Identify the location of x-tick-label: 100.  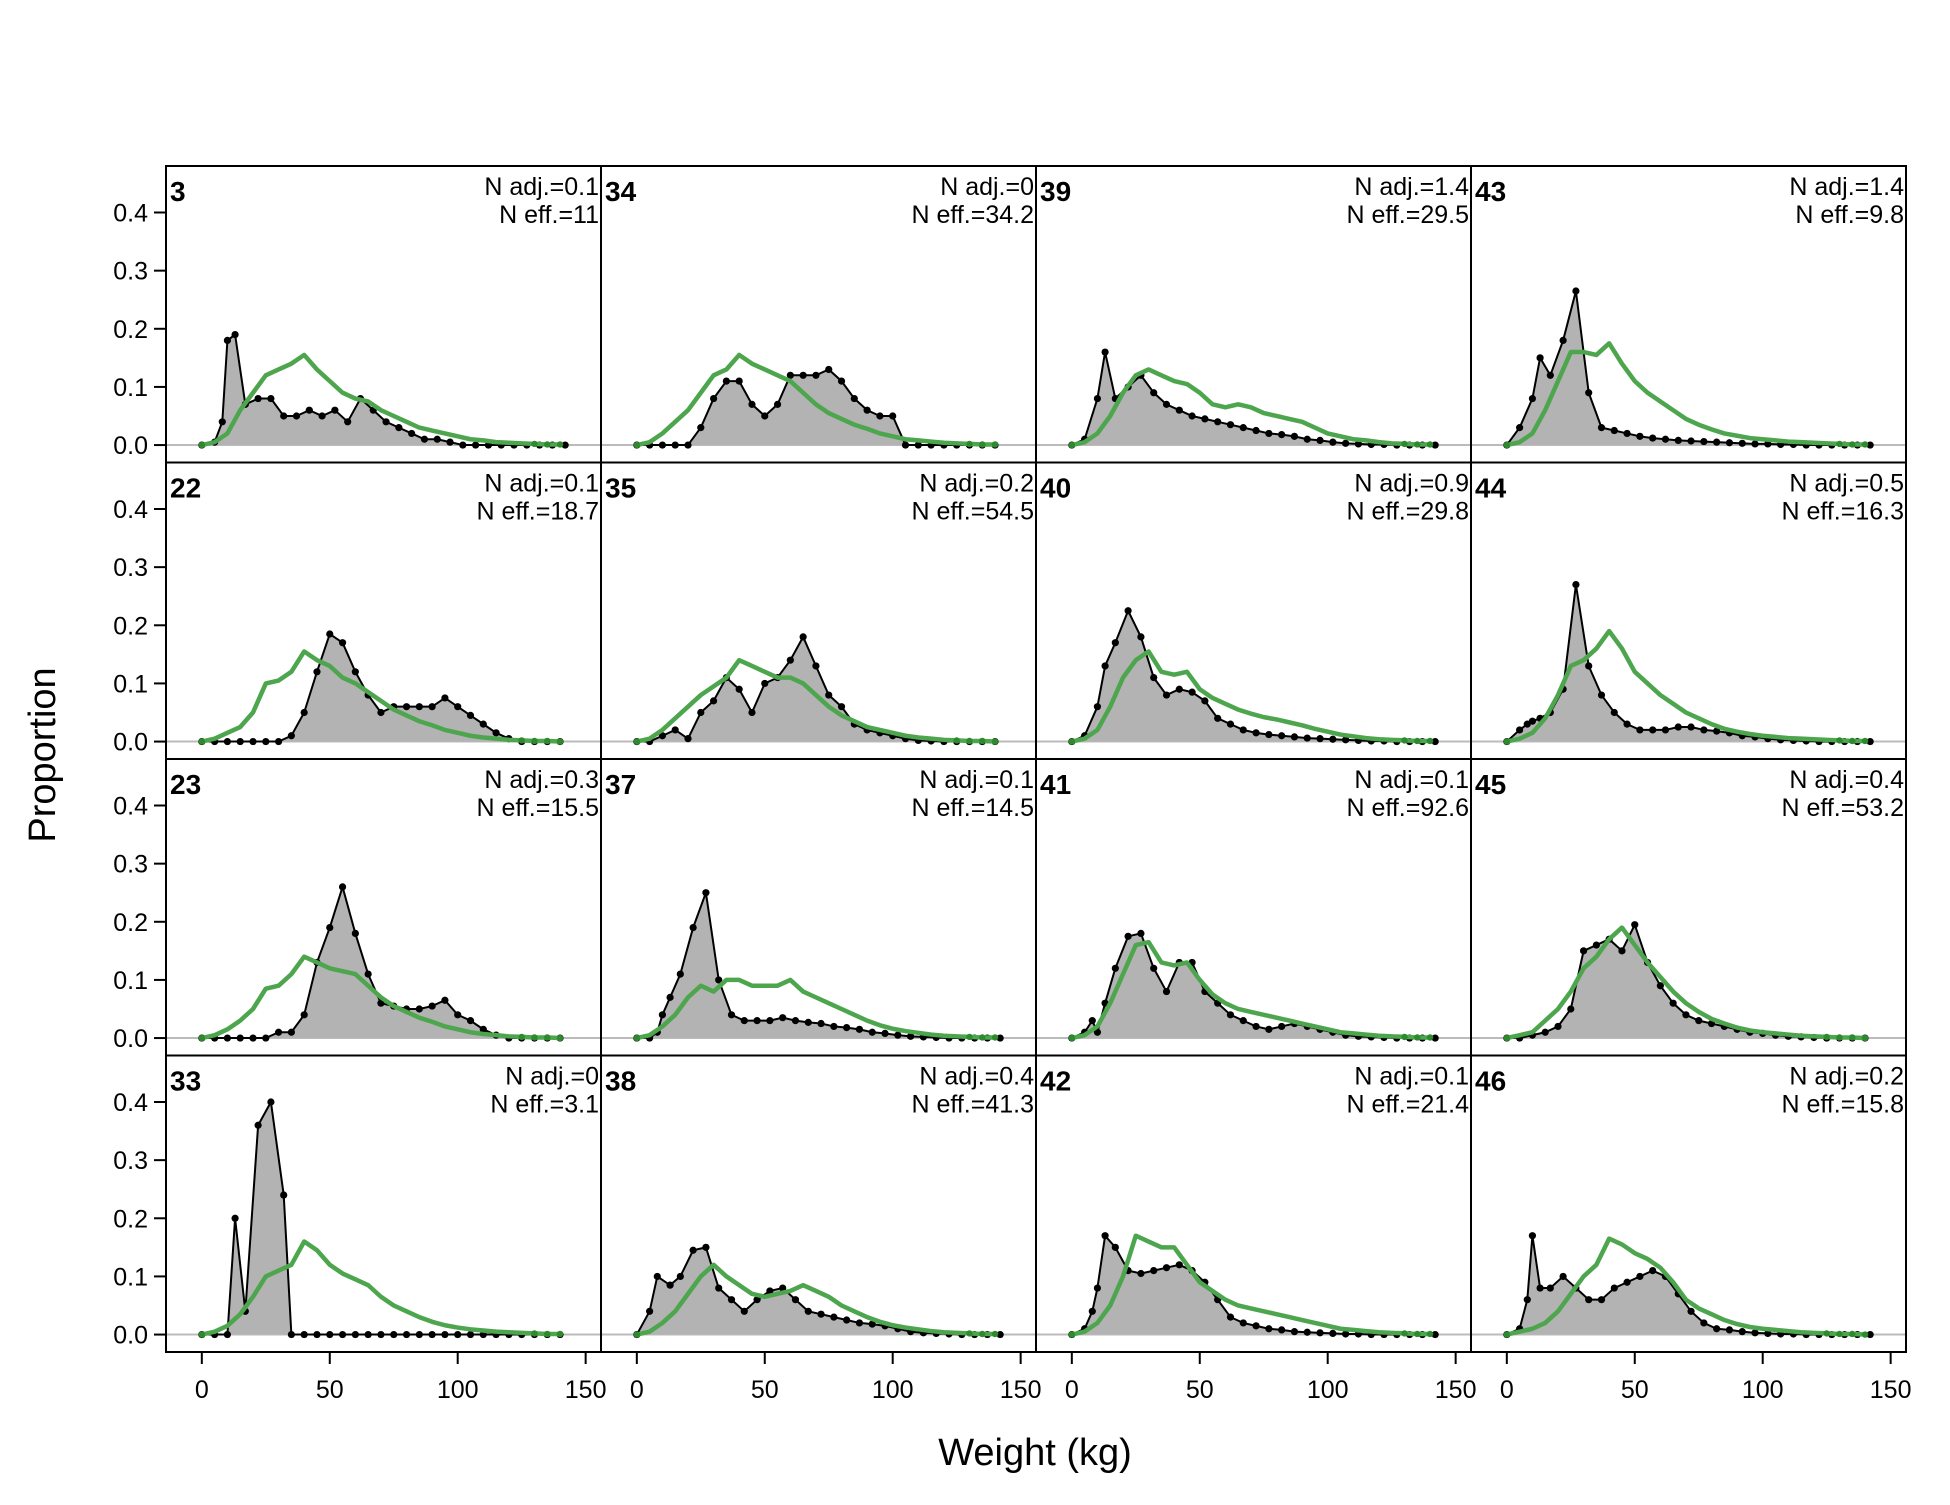
(1763, 1390).